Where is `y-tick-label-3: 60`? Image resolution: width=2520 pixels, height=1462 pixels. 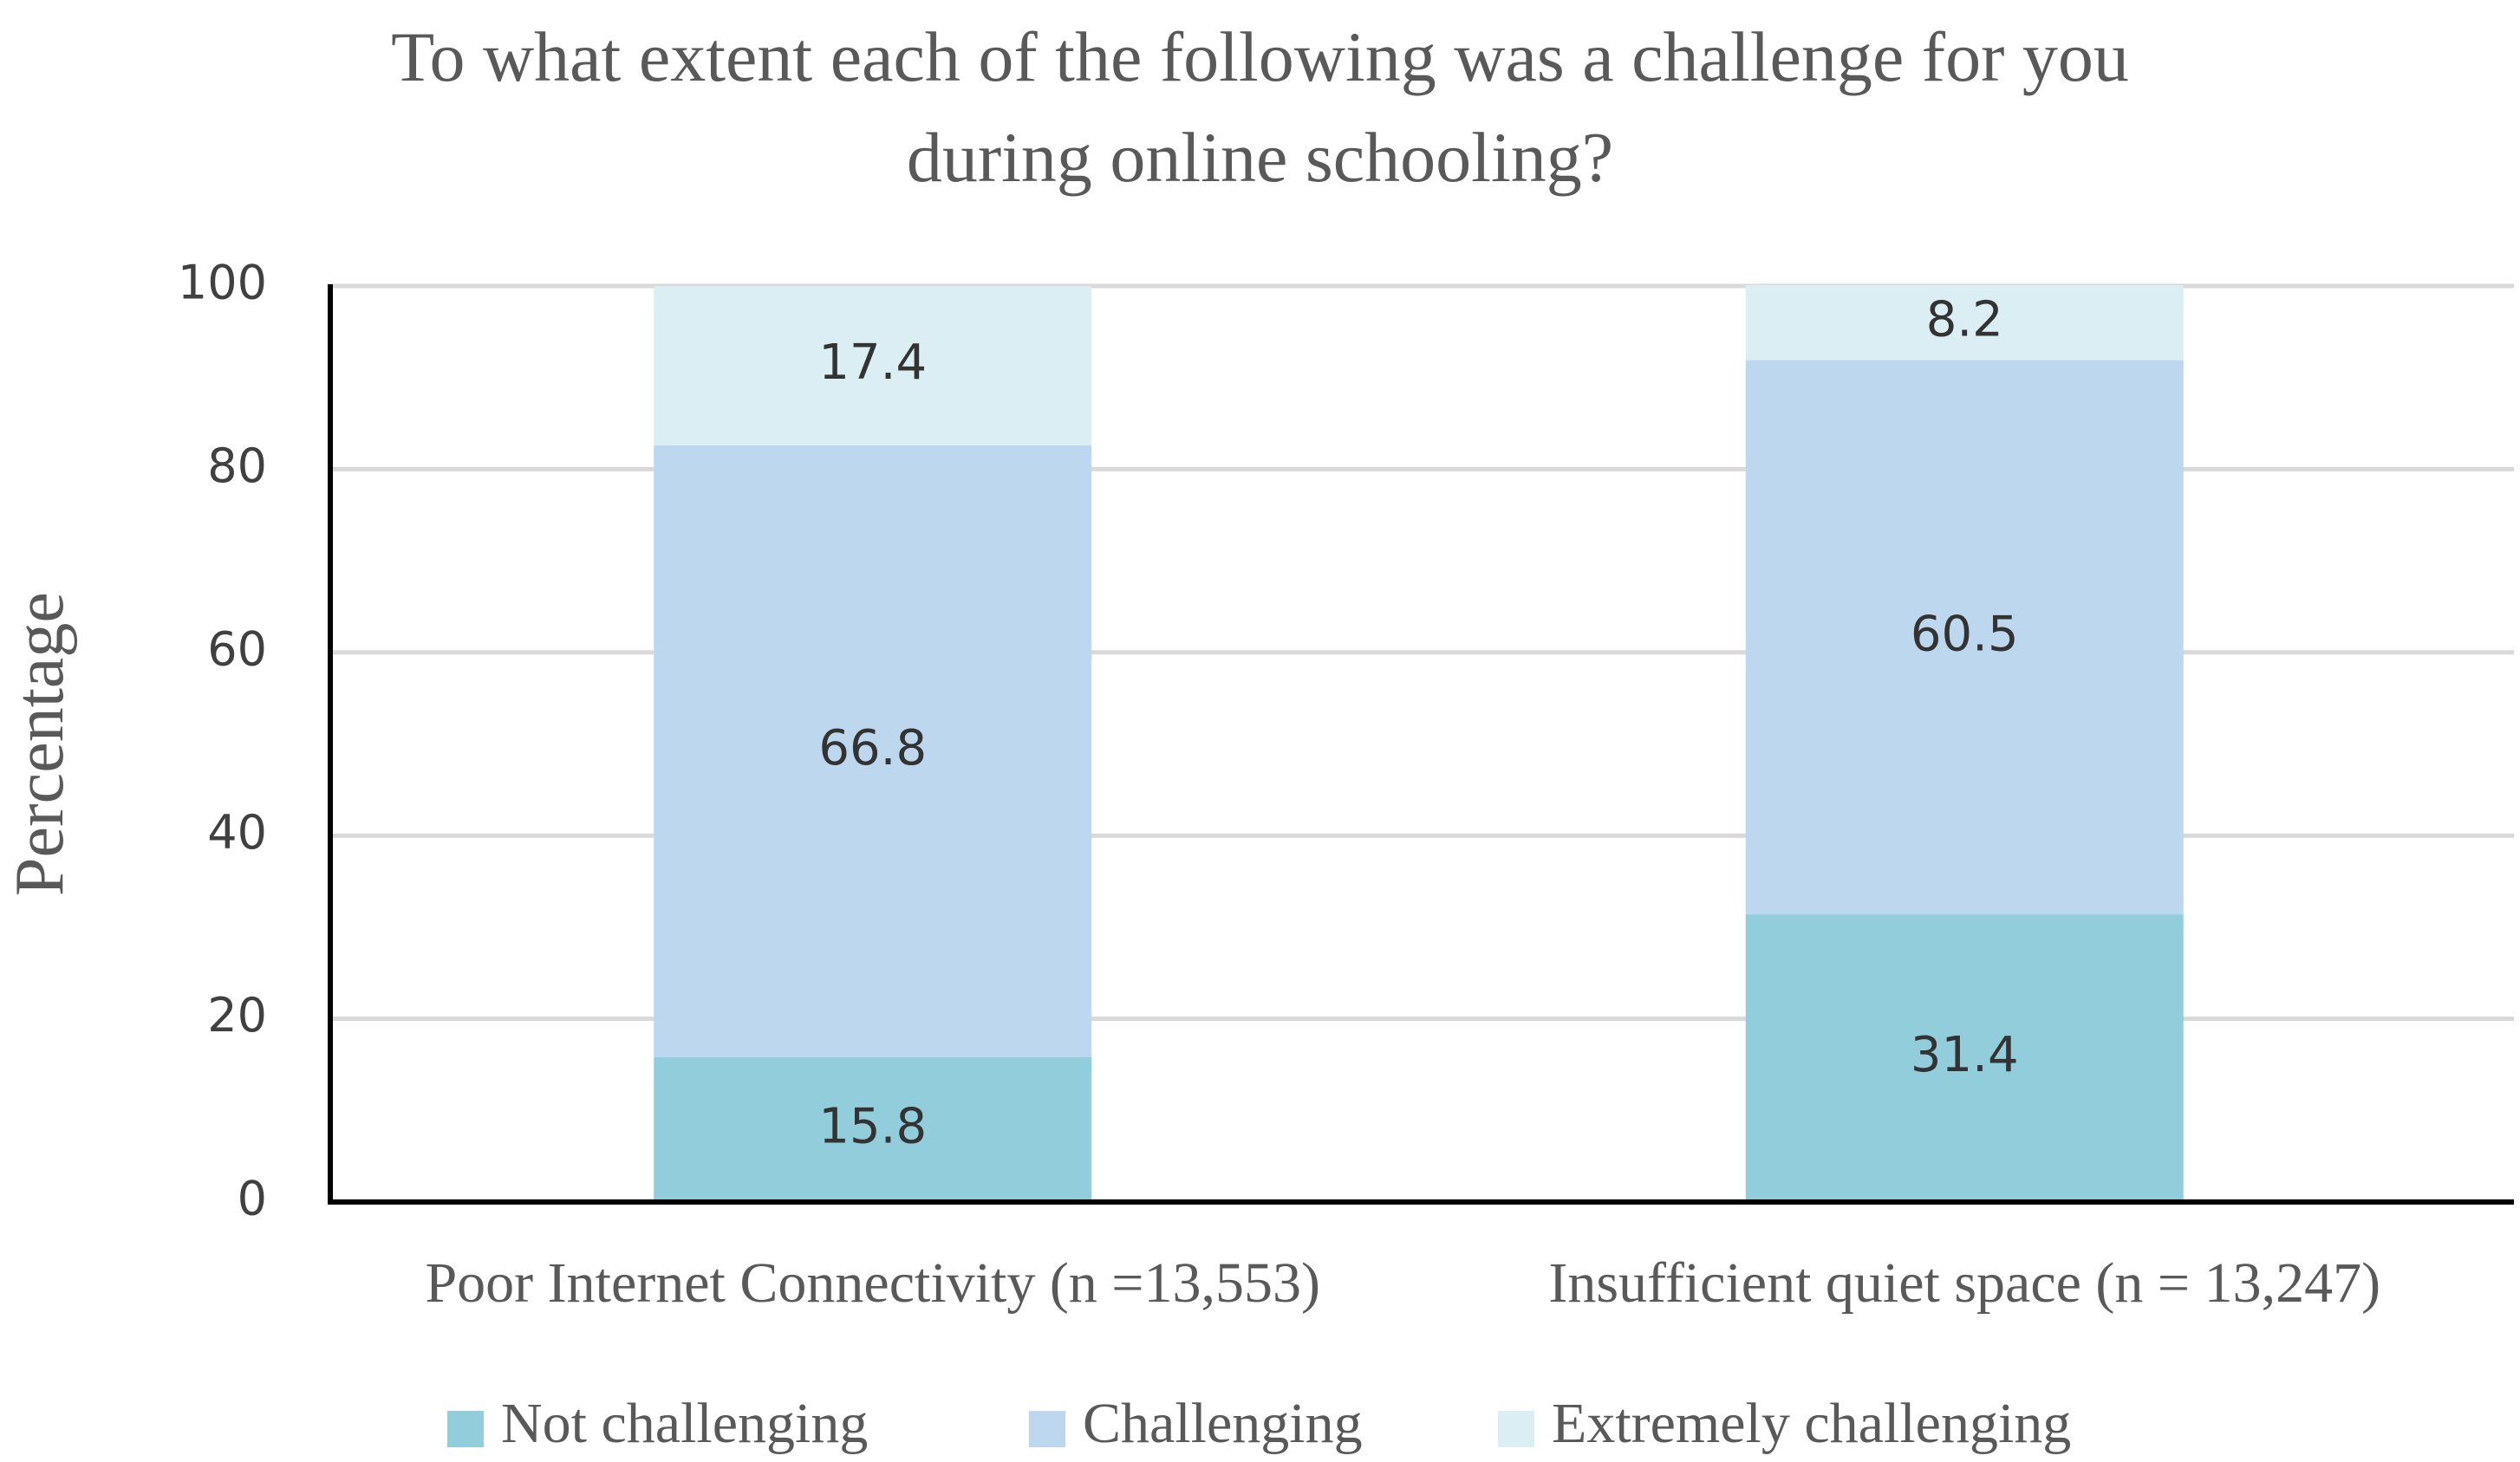
y-tick-label-3: 60 is located at coordinates (237, 648).